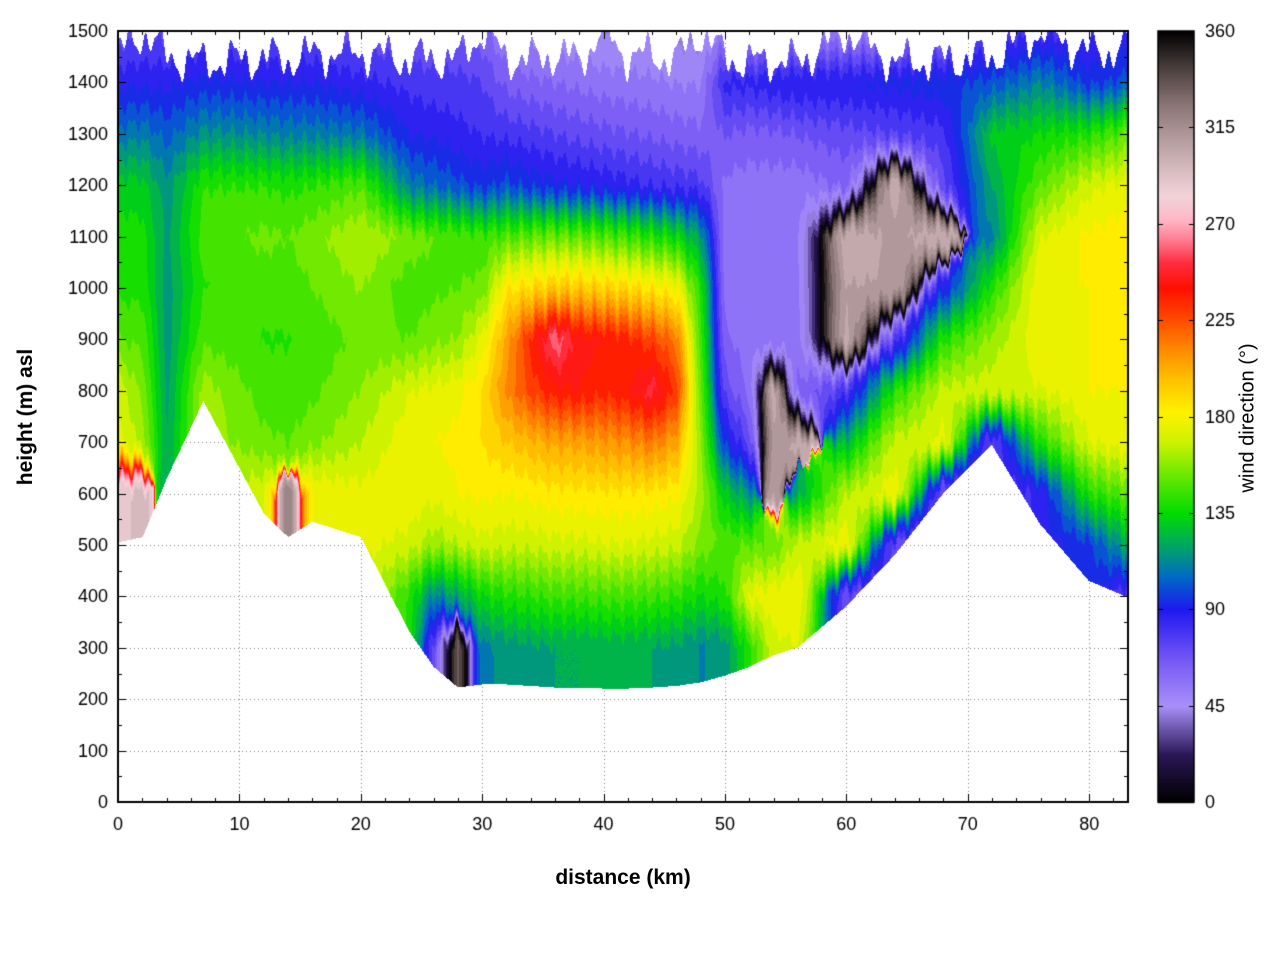  What do you see at coordinates (623, 877) in the screenshot?
I see `x-axis-label: distance (km)` at bounding box center [623, 877].